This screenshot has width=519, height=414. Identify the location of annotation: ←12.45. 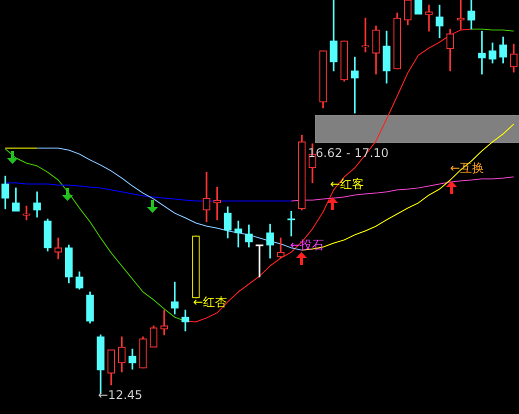
(120, 395).